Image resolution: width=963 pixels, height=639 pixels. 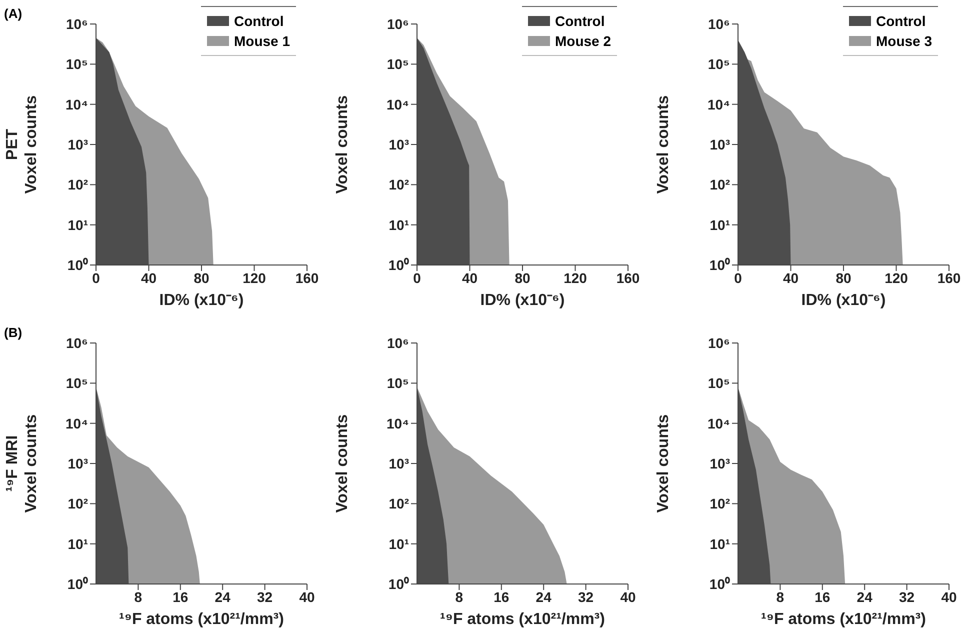 I want to click on y-axis-title: PET Voxel counts, so click(x=22, y=144).